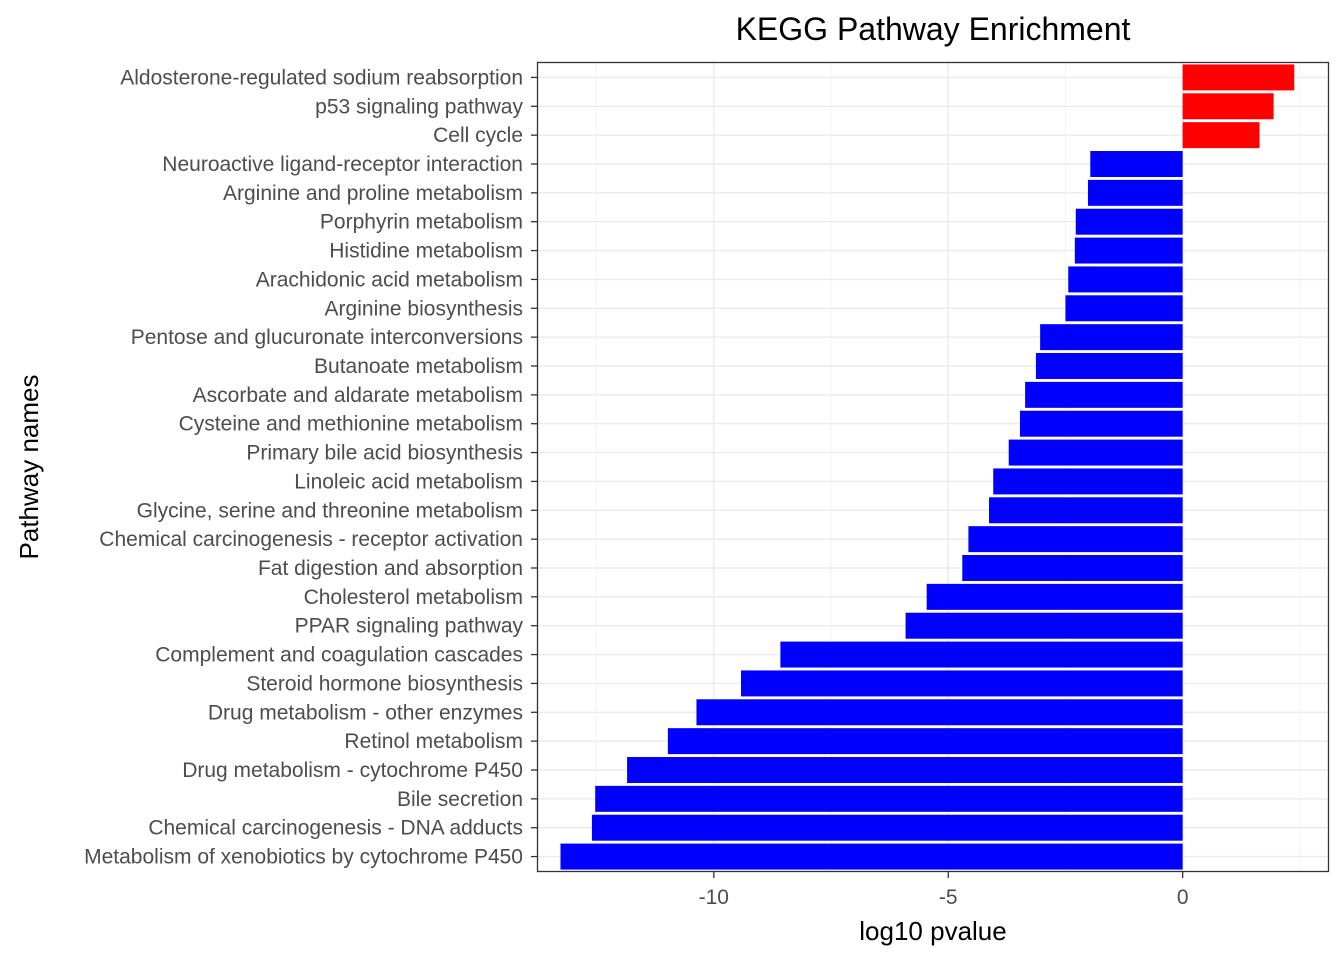 This screenshot has width=1344, height=960. What do you see at coordinates (421, 222) in the screenshot?
I see `y-tick-label: Porphyrin metabolism` at bounding box center [421, 222].